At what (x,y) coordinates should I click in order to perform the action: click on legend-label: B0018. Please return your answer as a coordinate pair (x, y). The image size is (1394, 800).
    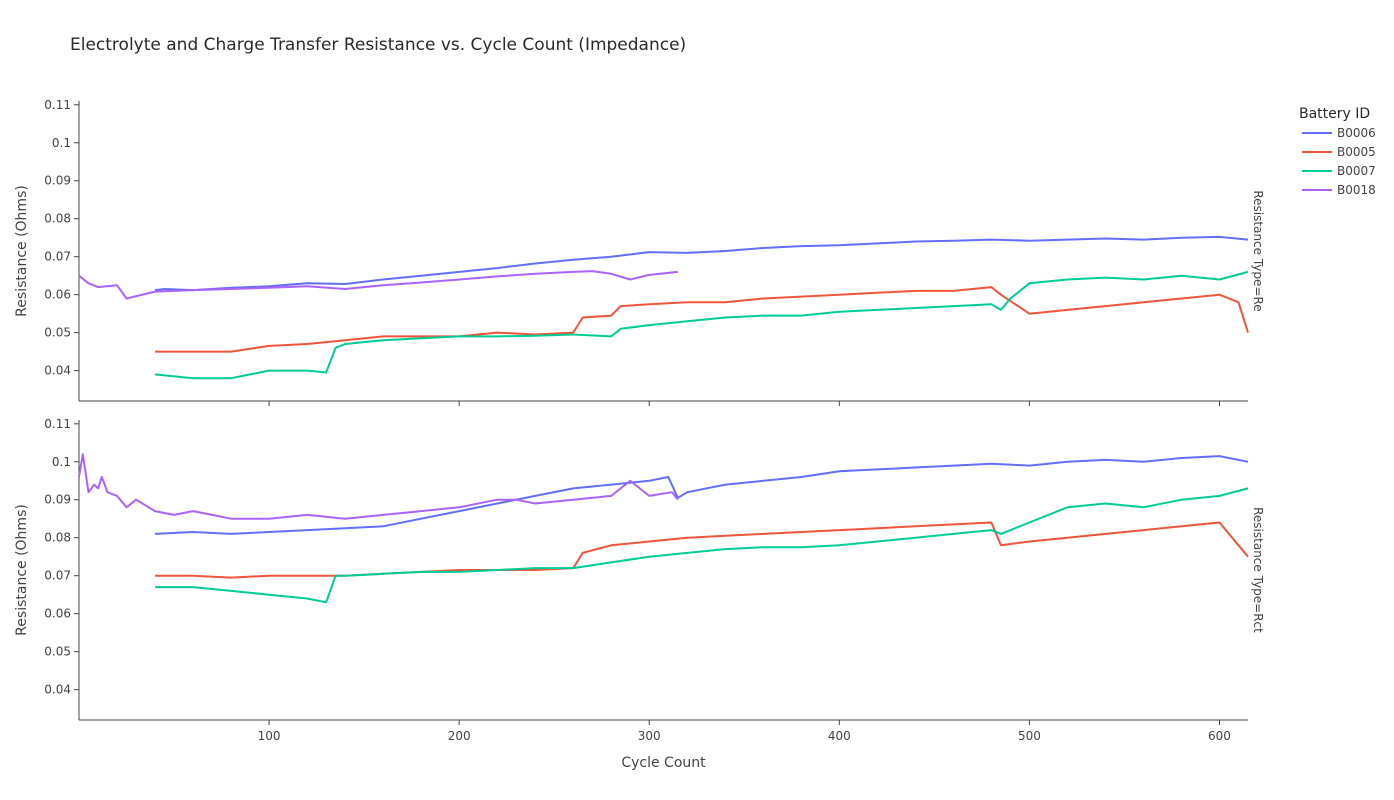
    Looking at the image, I should click on (1356, 190).